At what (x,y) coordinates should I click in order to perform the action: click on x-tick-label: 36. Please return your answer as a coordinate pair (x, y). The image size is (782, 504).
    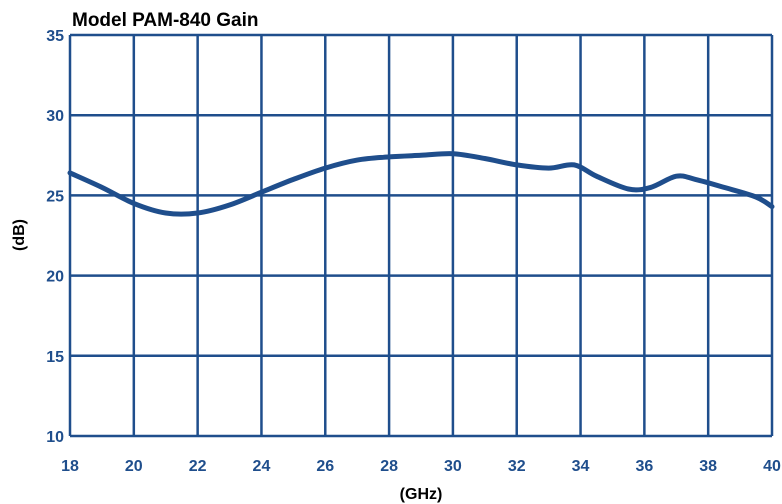
    Looking at the image, I should click on (644, 466).